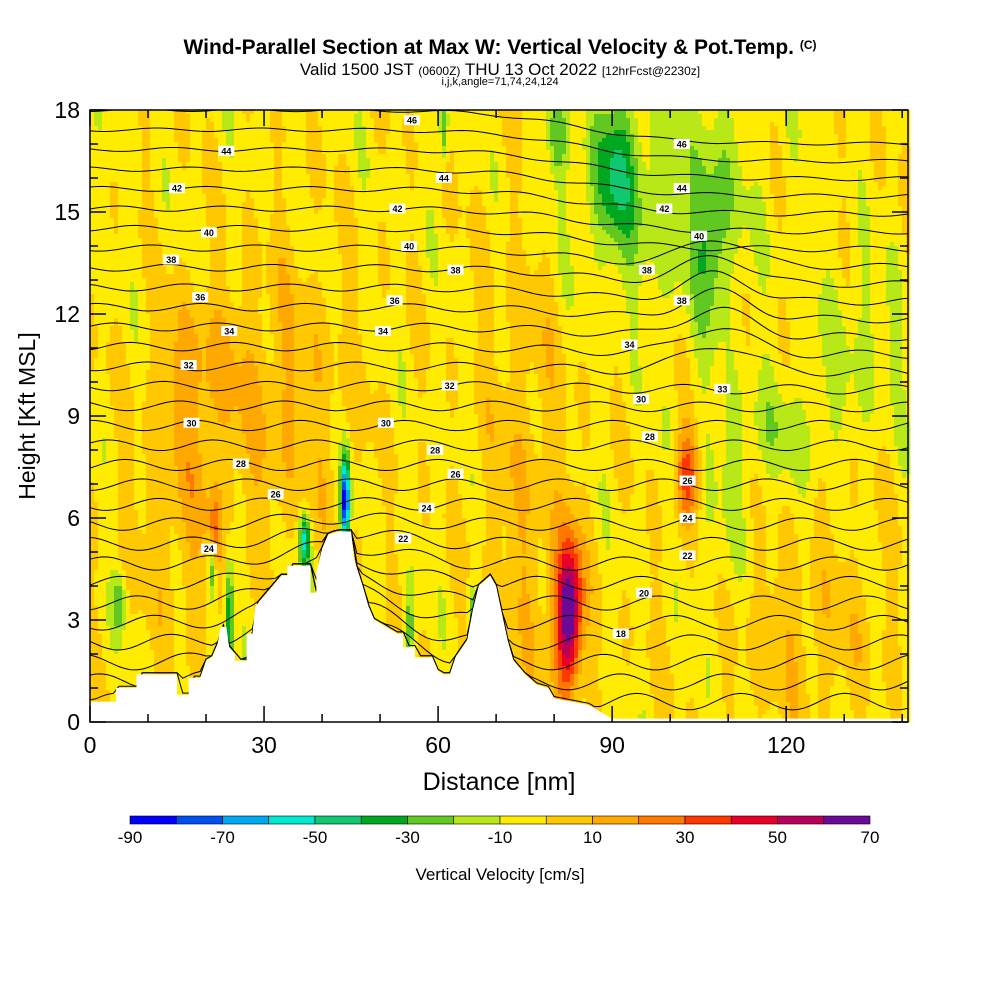 The width and height of the screenshot is (1000, 1000). What do you see at coordinates (870, 837) in the screenshot?
I see `colorbar-tick-label: 70` at bounding box center [870, 837].